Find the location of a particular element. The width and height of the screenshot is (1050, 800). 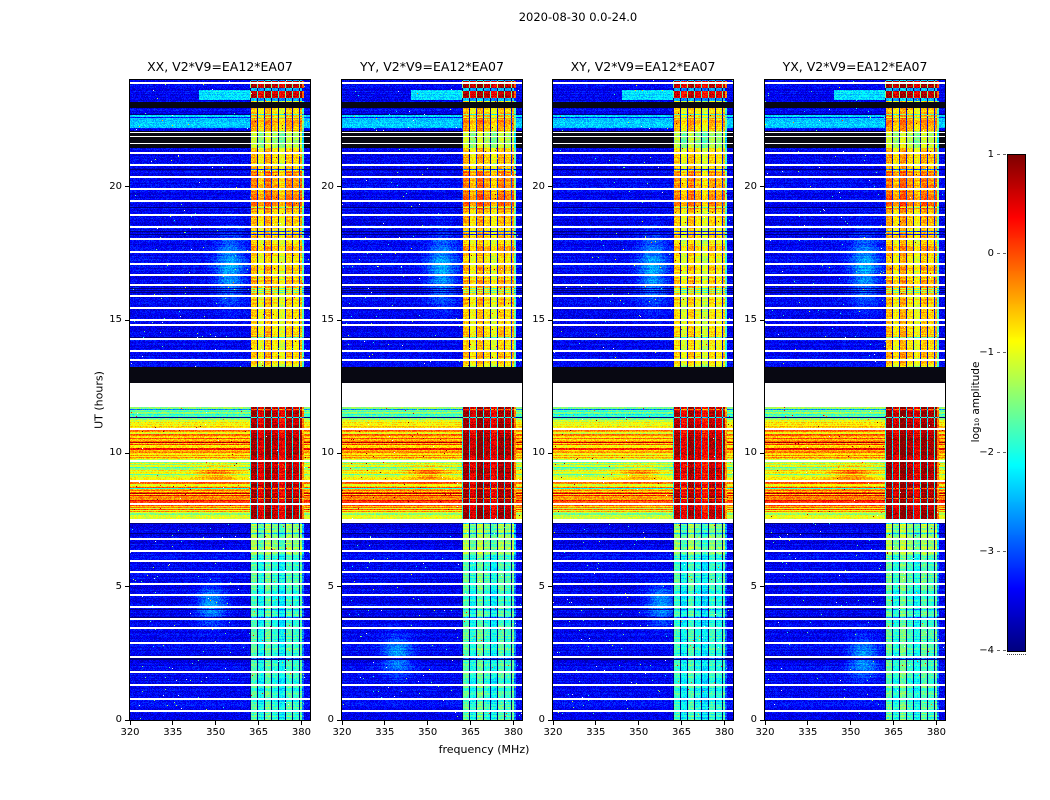

colorbar-gradient is located at coordinates (1016, 403).